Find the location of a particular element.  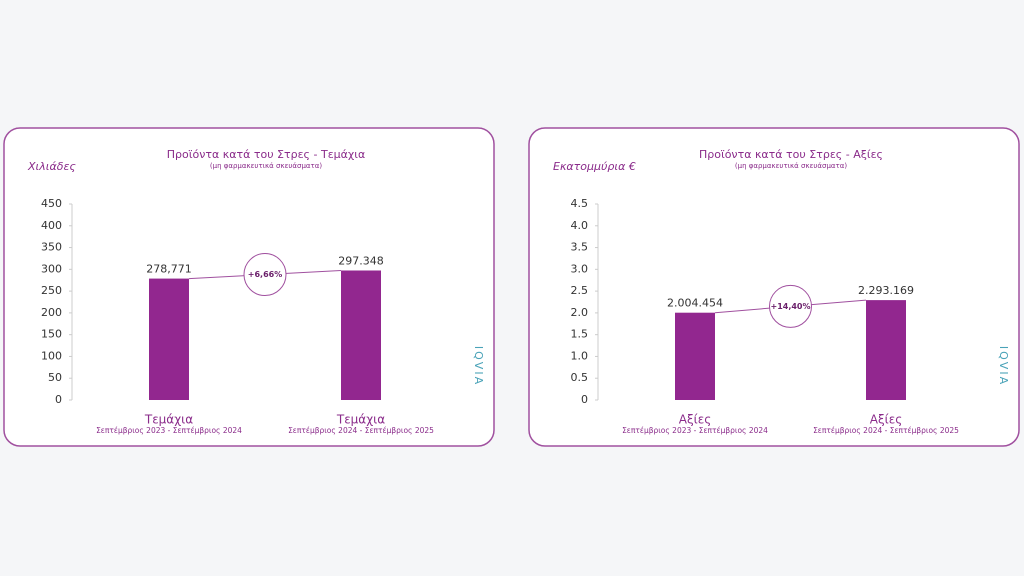

y-tick-label: 250 is located at coordinates (51, 290).